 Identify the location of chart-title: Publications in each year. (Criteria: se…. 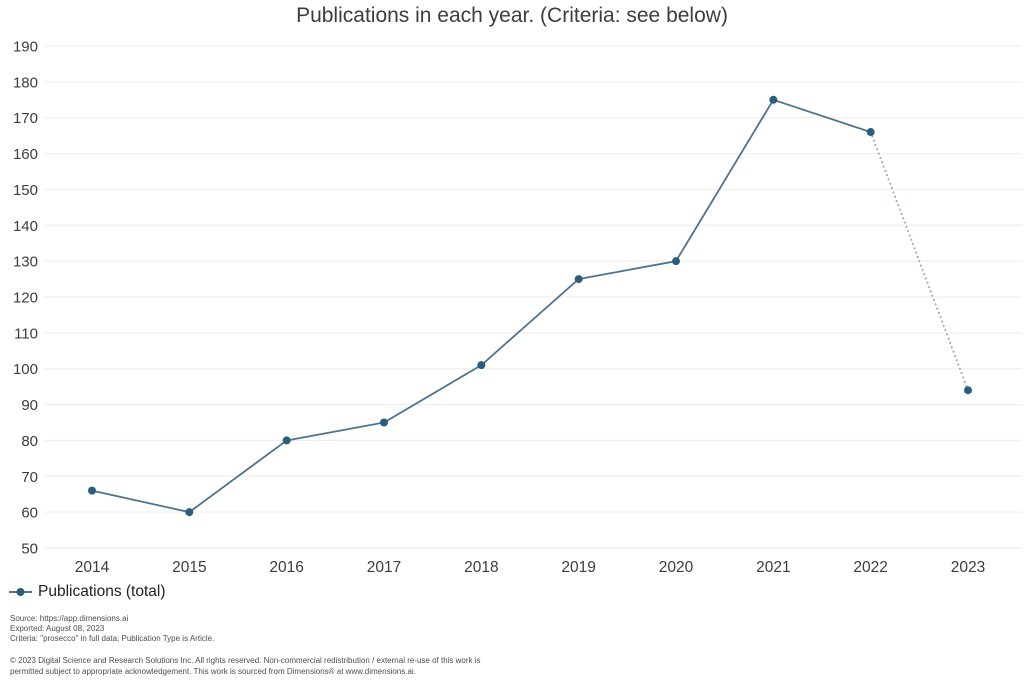
(512, 15).